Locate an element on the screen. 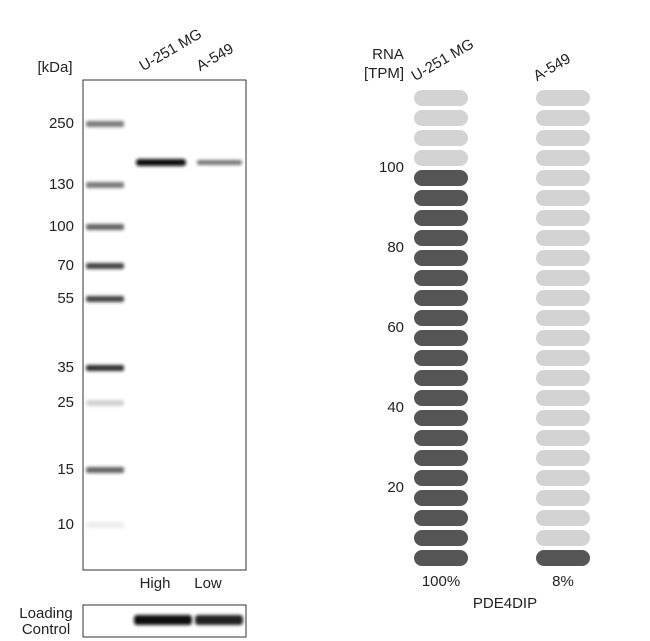 The width and height of the screenshot is (650, 641). marker-label: 100 is located at coordinates (61, 226).